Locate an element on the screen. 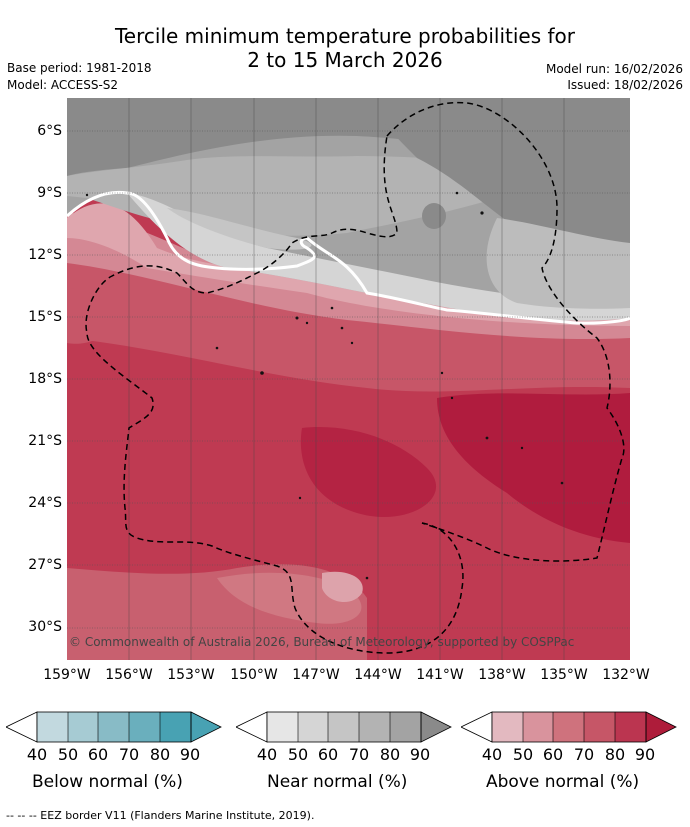 This screenshot has width=690, height=827. lon-tick: 138°W is located at coordinates (502, 675).